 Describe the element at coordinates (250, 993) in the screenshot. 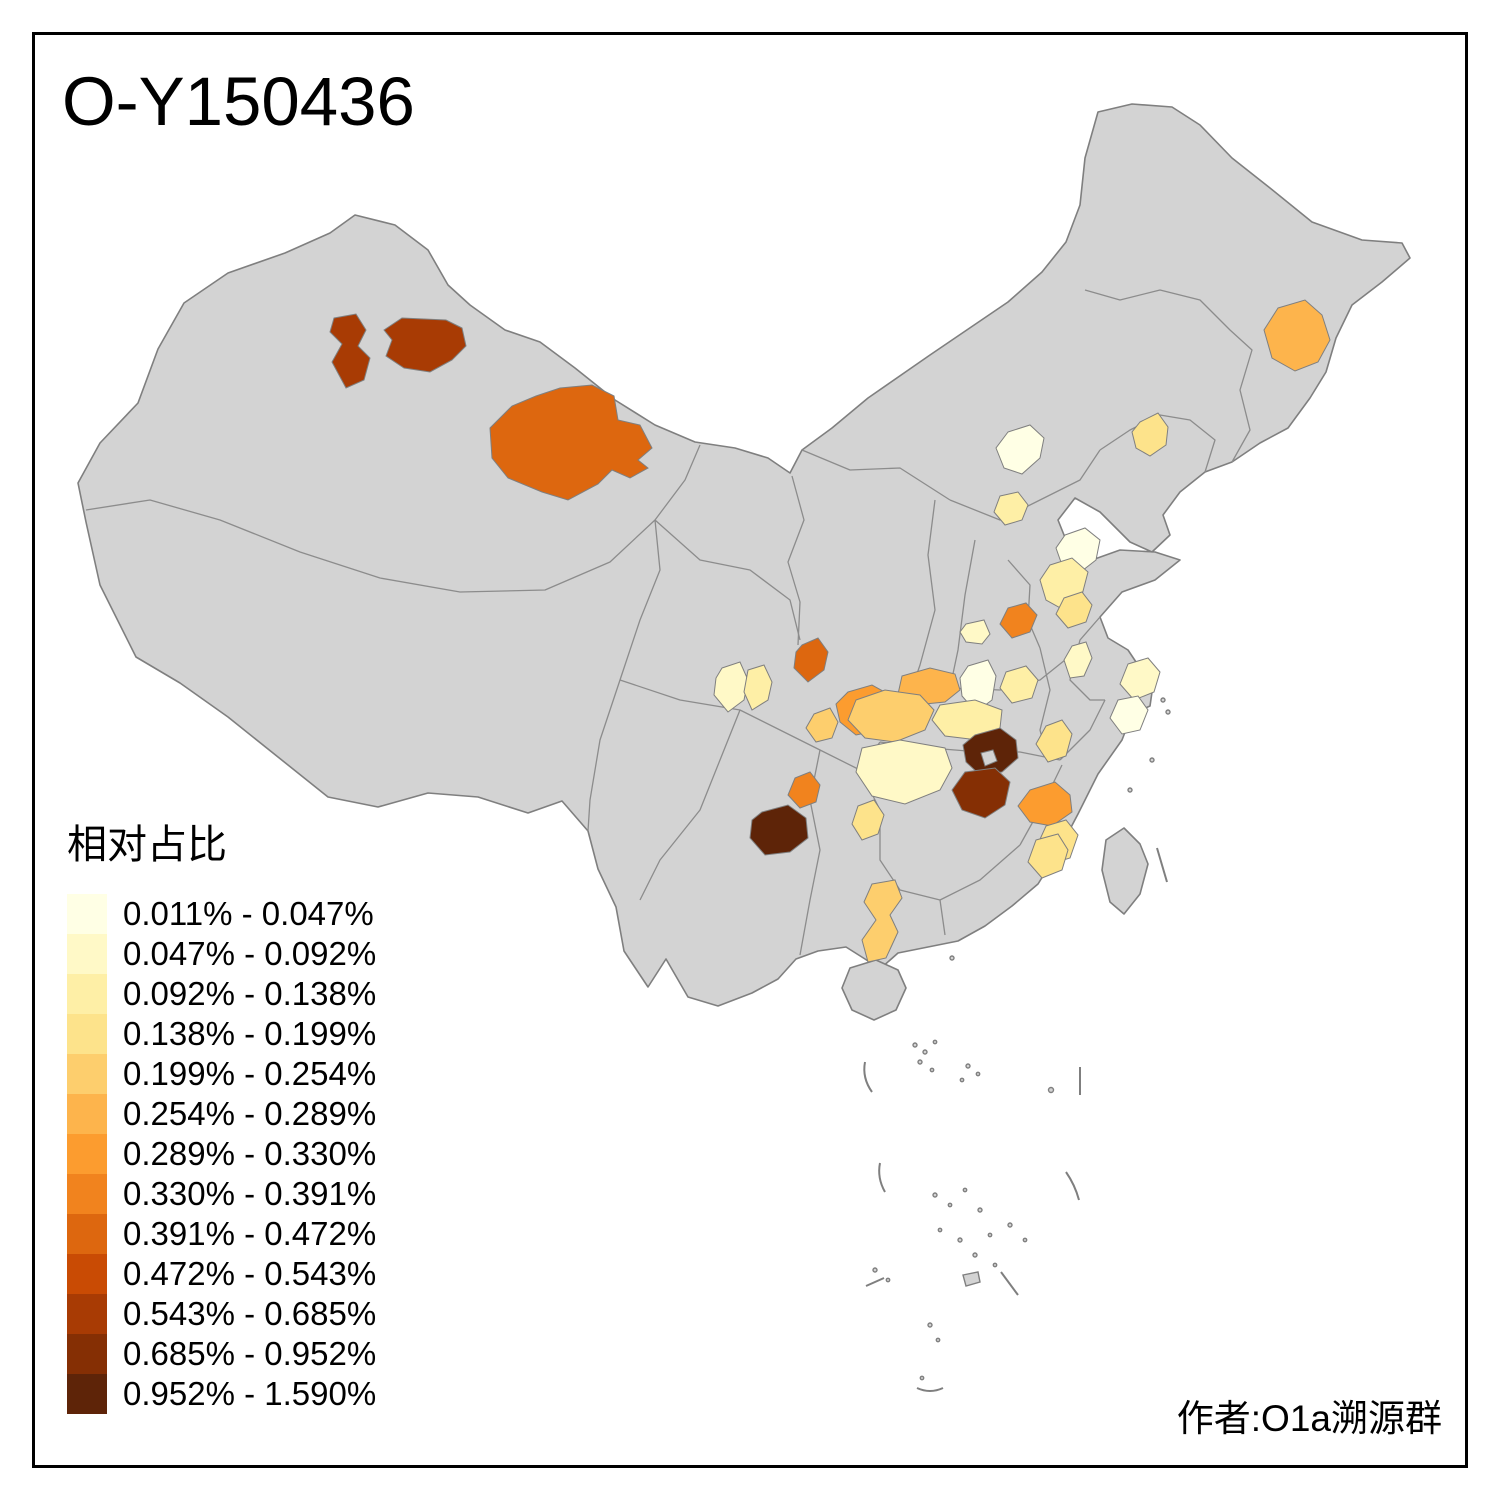

I see `legend-label: 0.092% - 0.138%` at that location.